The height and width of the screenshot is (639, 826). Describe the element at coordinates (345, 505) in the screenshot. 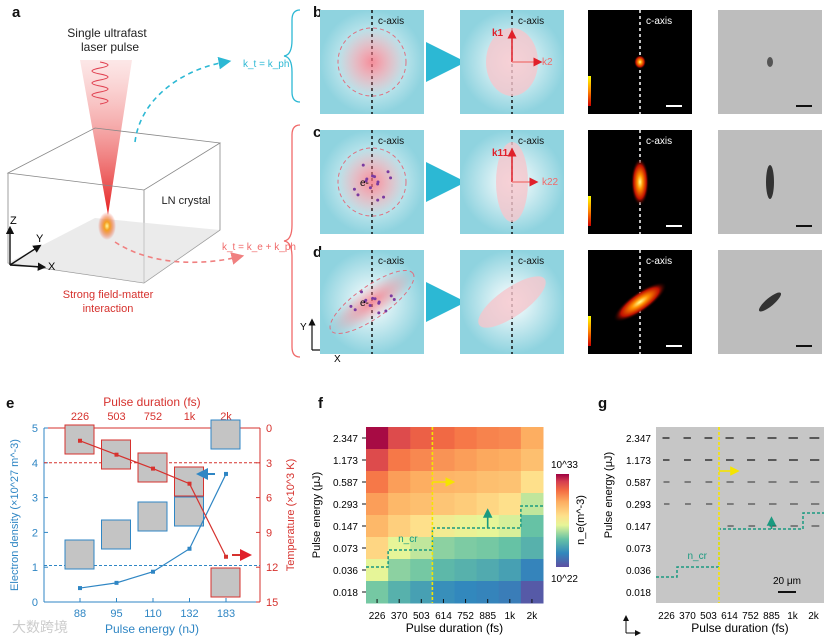

I see `y-tick-label: 0.293` at that location.